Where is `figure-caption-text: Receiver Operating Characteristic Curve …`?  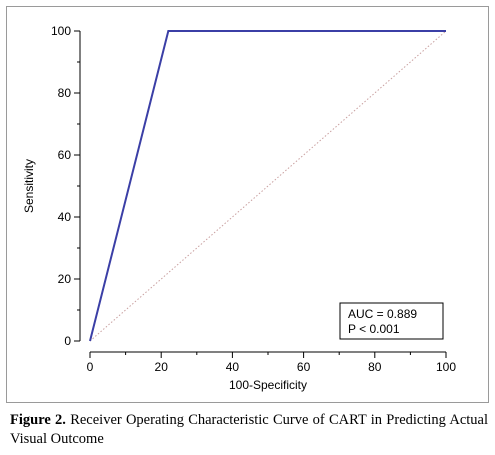 figure-caption-text: Receiver Operating Characteristic Curve … is located at coordinates (249, 429).